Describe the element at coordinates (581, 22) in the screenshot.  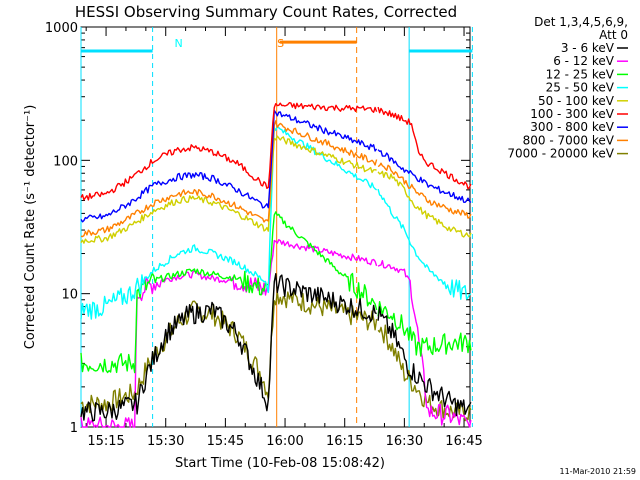
I see `legend-header-line-1: Det 1,3,4,5,6,9,` at that location.